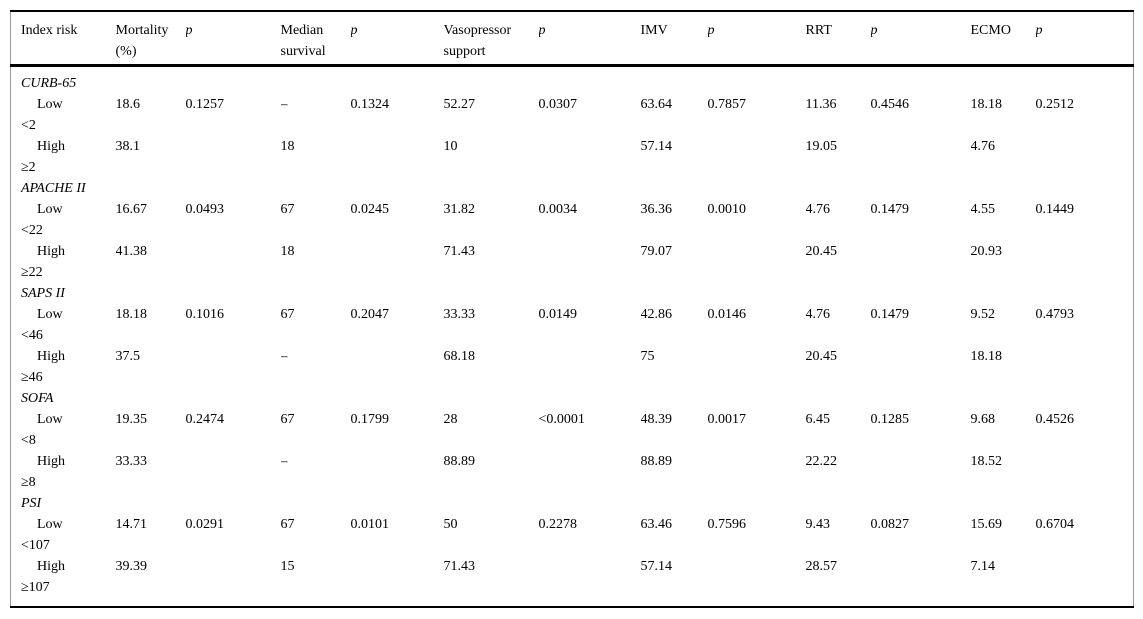 The image size is (1143, 619). Describe the element at coordinates (131, 566) in the screenshot. I see `value-cell: 39.39` at that location.